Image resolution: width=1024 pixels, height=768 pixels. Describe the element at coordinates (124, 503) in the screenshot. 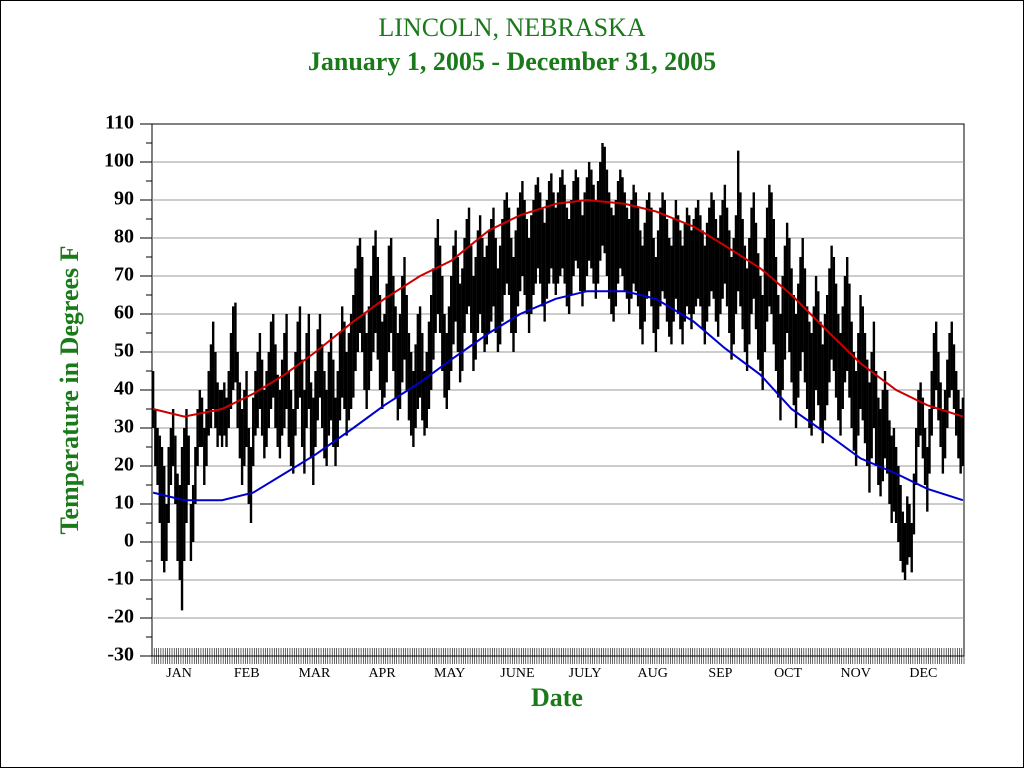

I see `y-tick-label: 10` at that location.